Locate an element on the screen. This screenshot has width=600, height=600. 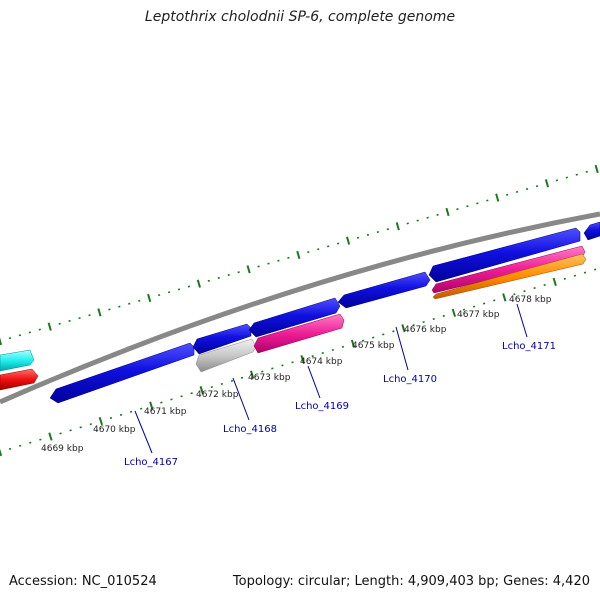
orange-feature is located at coordinates (509, 276).